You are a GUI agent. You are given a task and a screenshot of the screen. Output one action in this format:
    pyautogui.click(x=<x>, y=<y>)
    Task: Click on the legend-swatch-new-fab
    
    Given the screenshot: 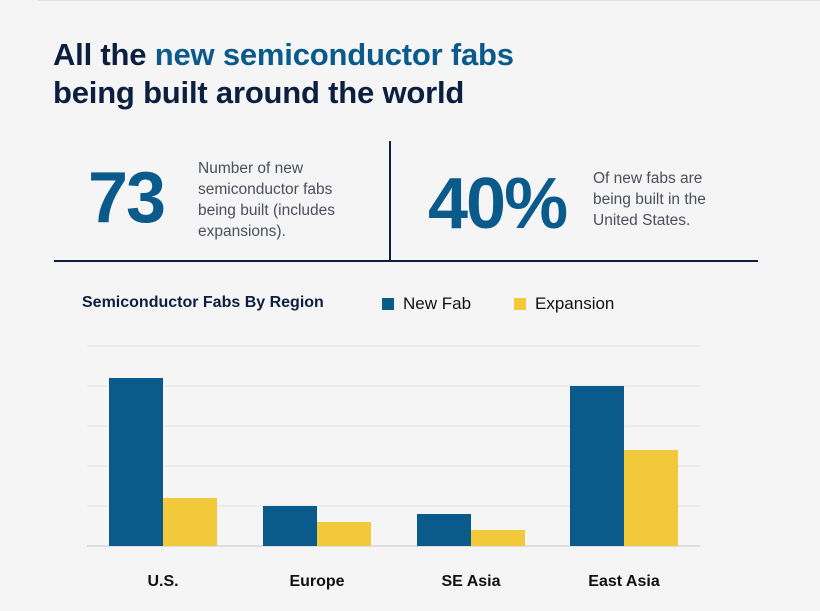 What is the action you would take?
    pyautogui.click(x=388, y=304)
    